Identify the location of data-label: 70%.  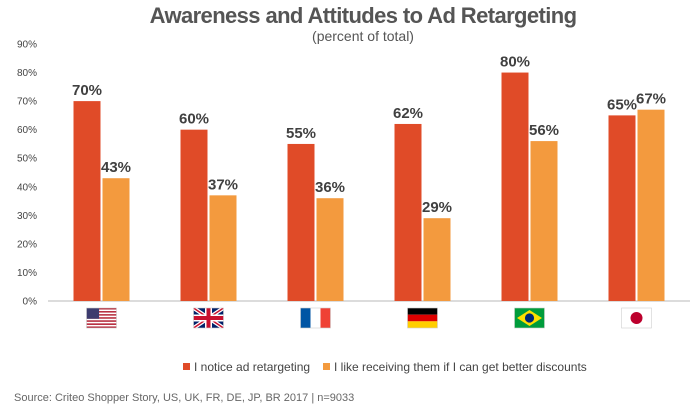
(87, 90).